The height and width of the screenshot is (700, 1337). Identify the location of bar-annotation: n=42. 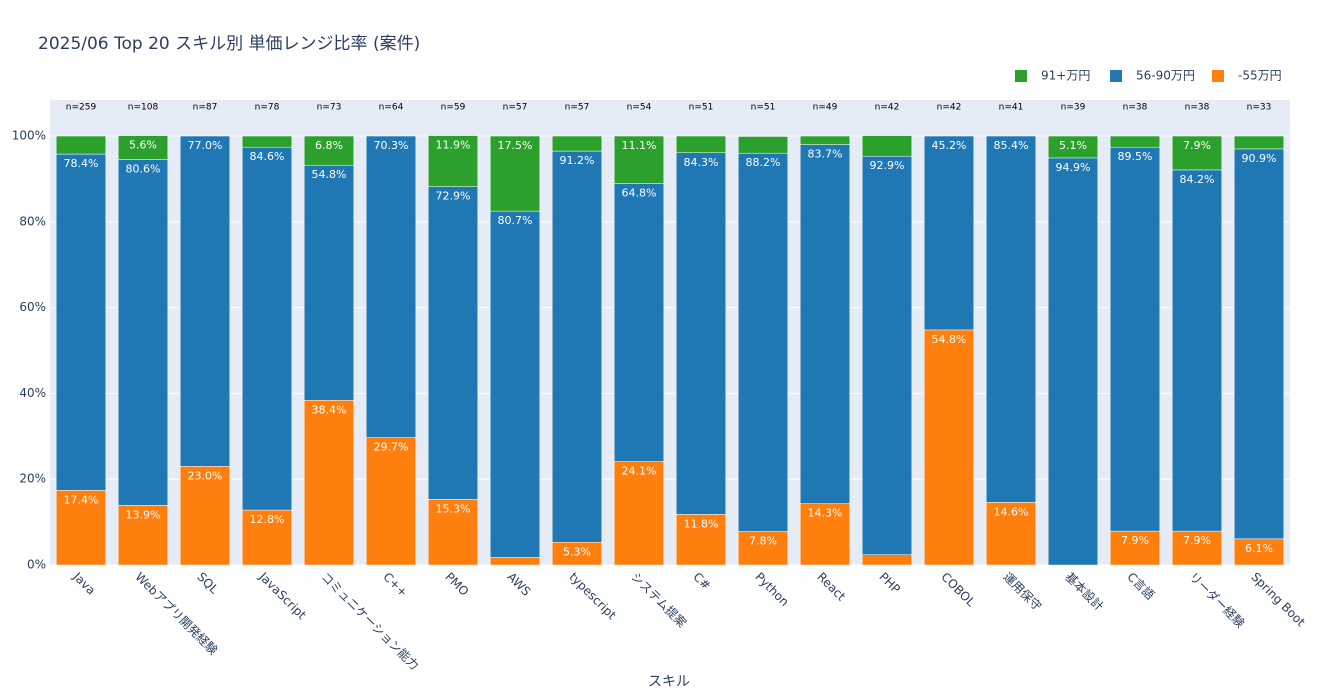
(887, 108).